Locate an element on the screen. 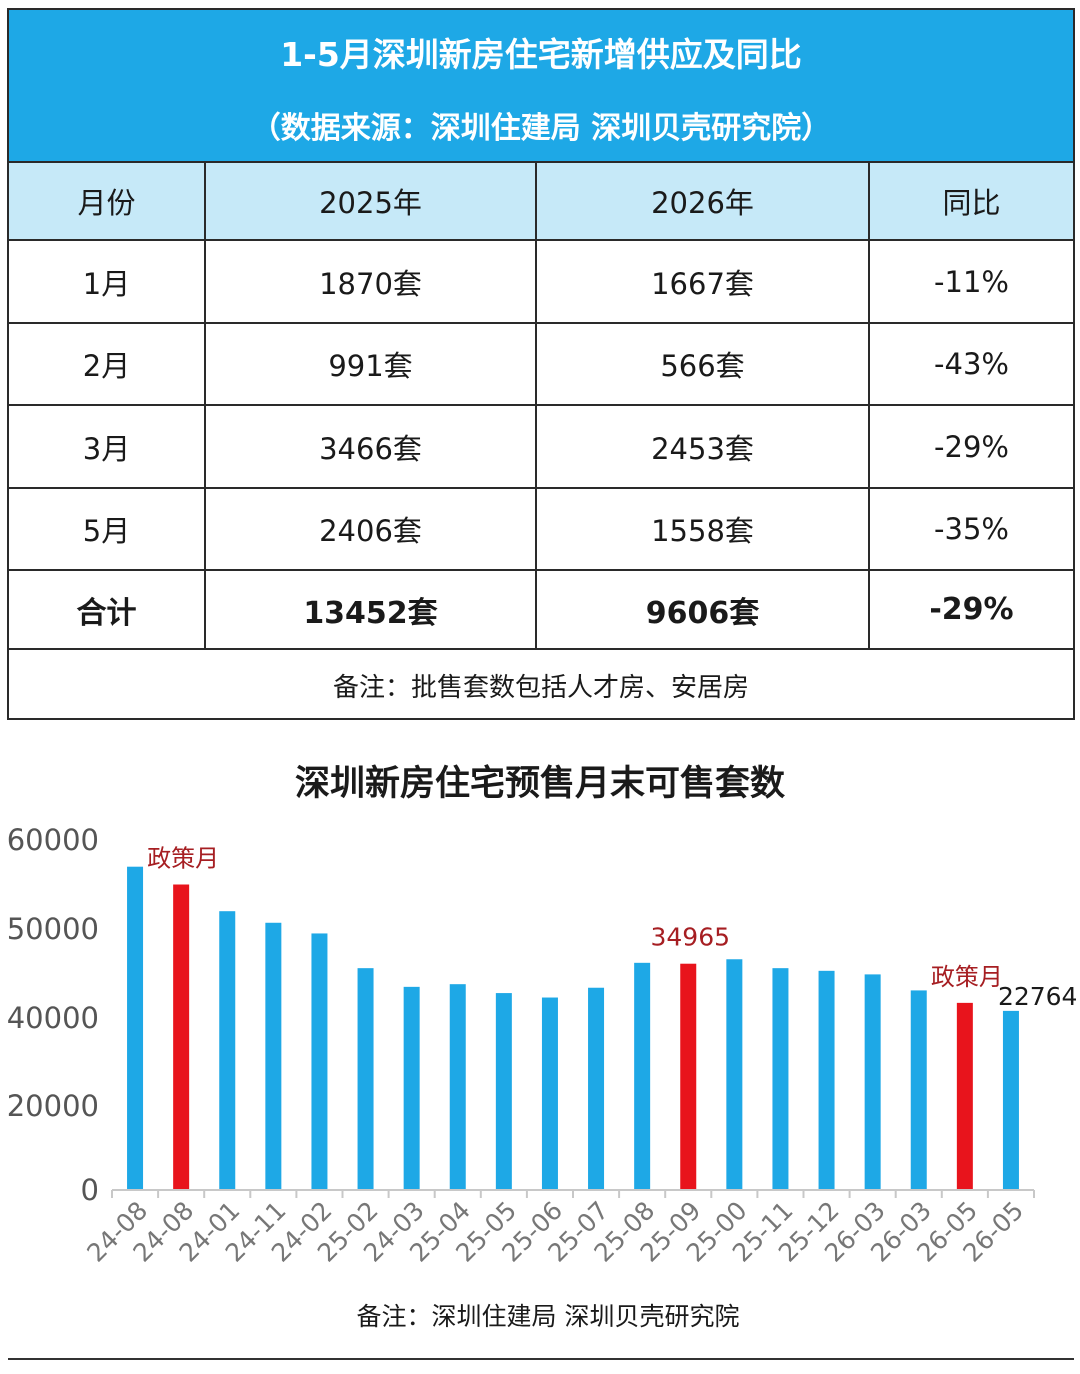 The image size is (1080, 1374). cell-2026: 1558套 is located at coordinates (703, 529).